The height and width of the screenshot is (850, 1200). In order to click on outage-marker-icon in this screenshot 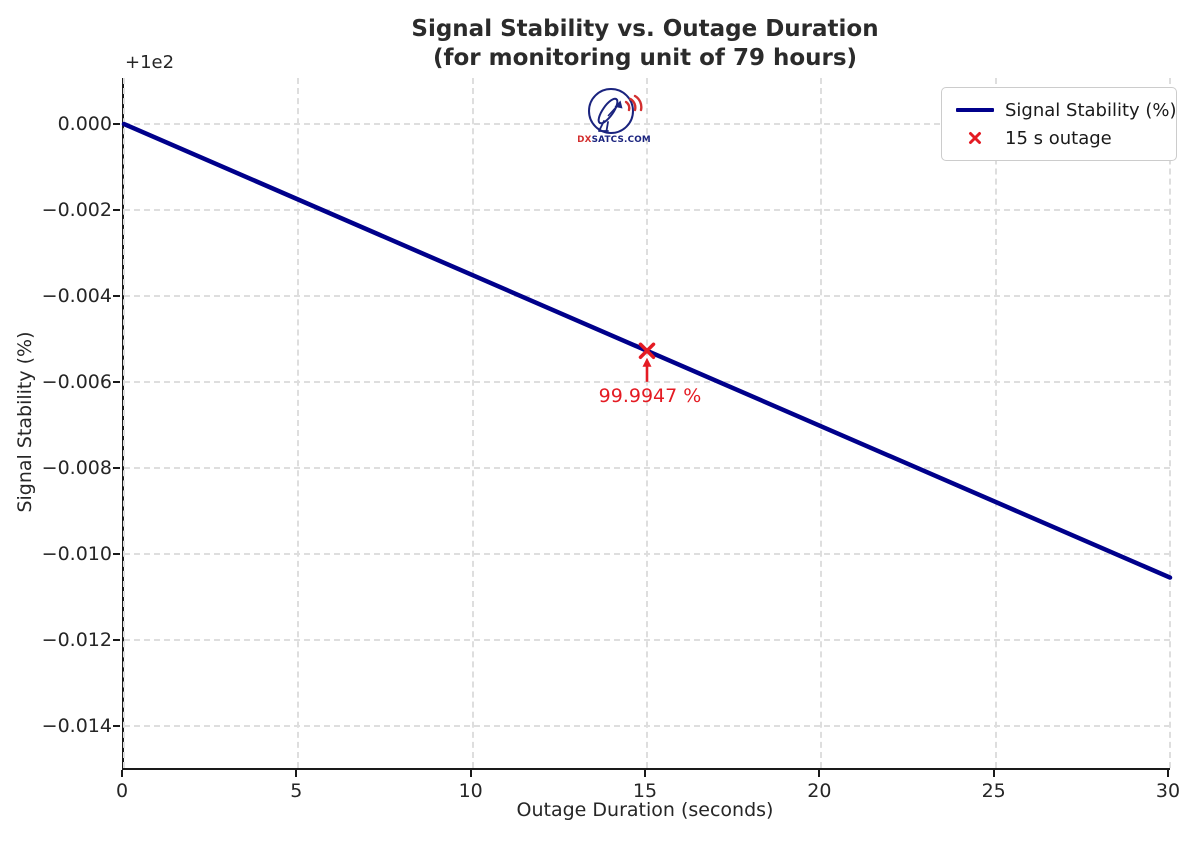, I will do `click(647, 351)`.